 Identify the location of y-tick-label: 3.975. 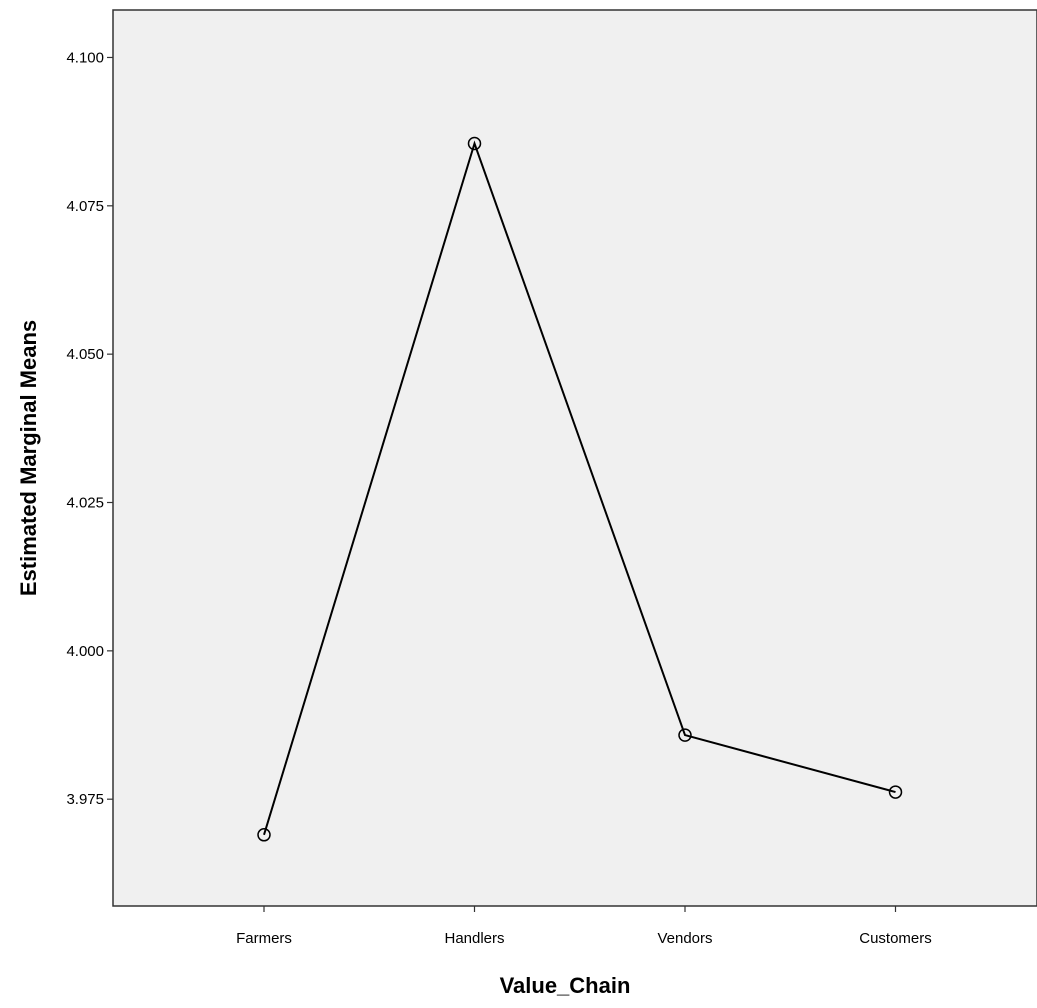
(85, 799).